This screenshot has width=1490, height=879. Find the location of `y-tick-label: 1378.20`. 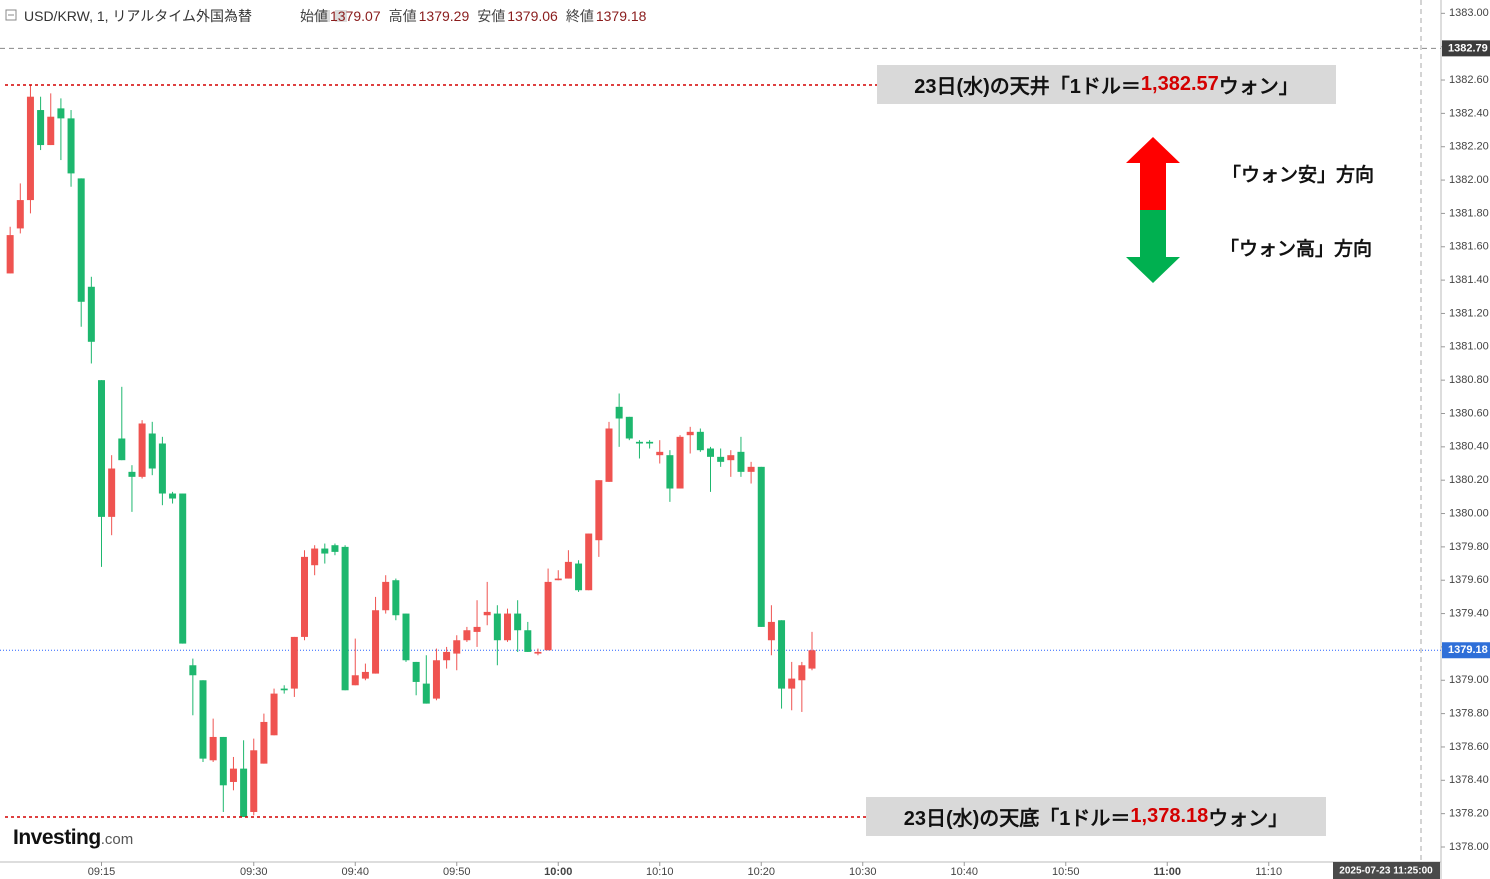

y-tick-label: 1378.20 is located at coordinates (1469, 814).